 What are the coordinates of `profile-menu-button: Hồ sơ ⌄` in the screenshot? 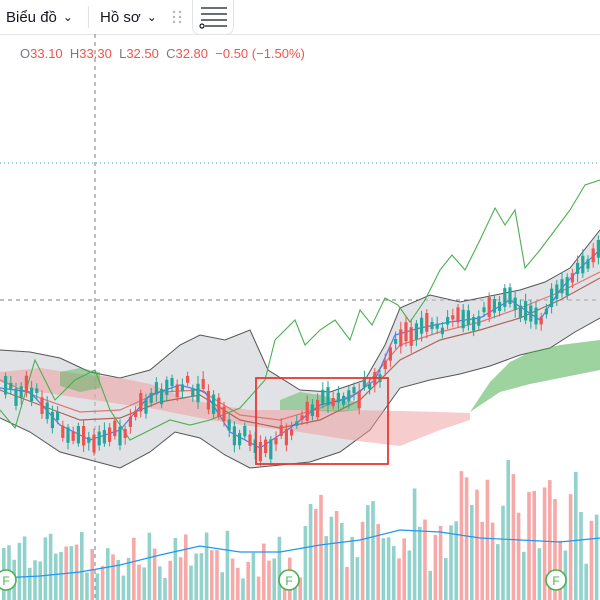 It's located at (128, 17).